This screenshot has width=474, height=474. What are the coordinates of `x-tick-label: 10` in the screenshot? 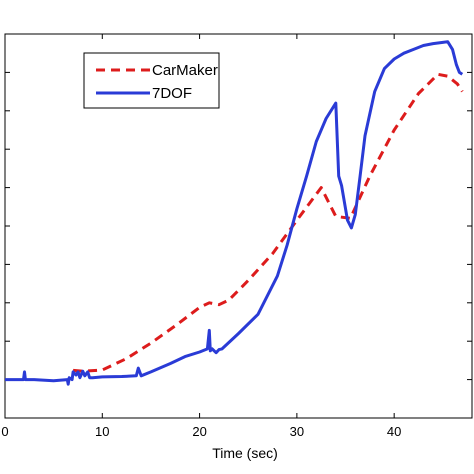 It's located at (102, 431).